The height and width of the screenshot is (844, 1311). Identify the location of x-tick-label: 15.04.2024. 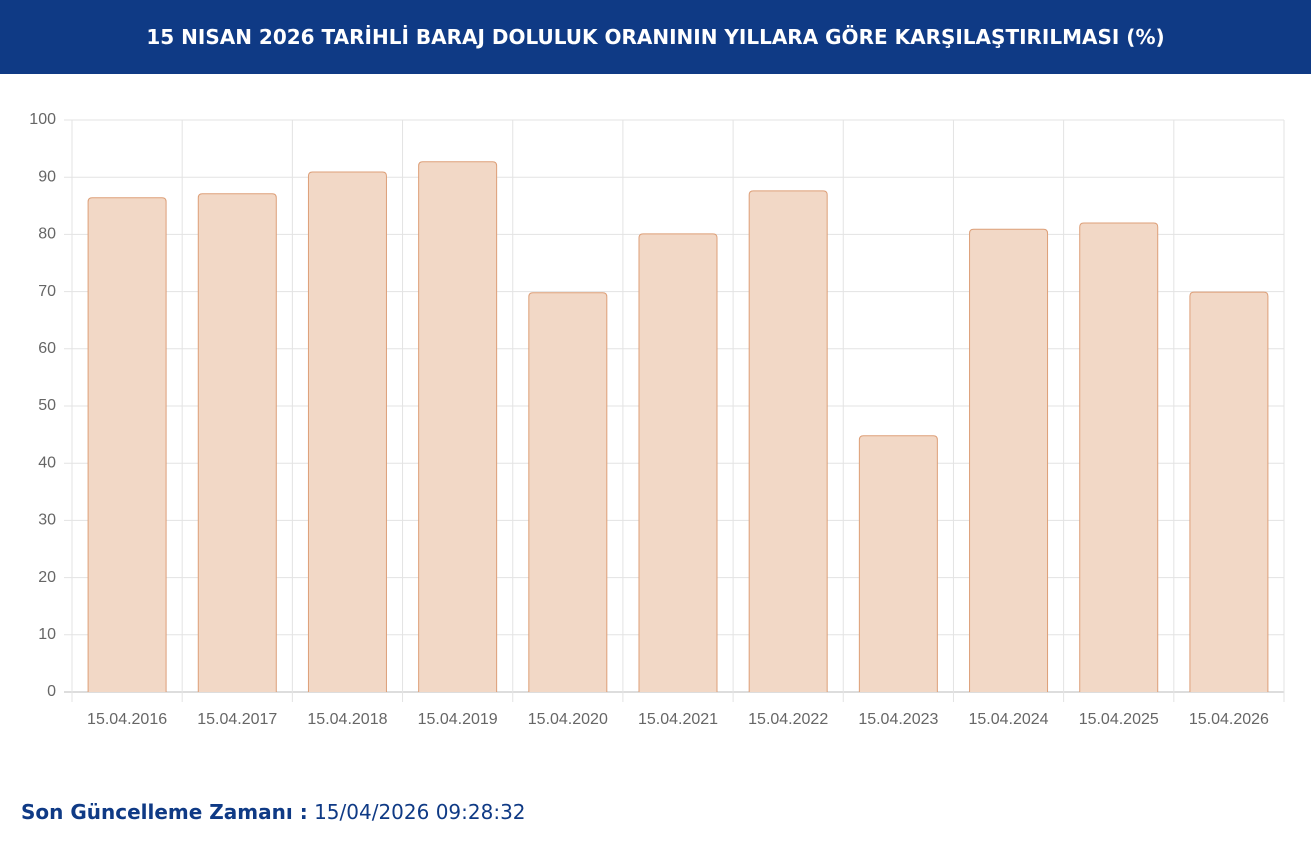
(1009, 719).